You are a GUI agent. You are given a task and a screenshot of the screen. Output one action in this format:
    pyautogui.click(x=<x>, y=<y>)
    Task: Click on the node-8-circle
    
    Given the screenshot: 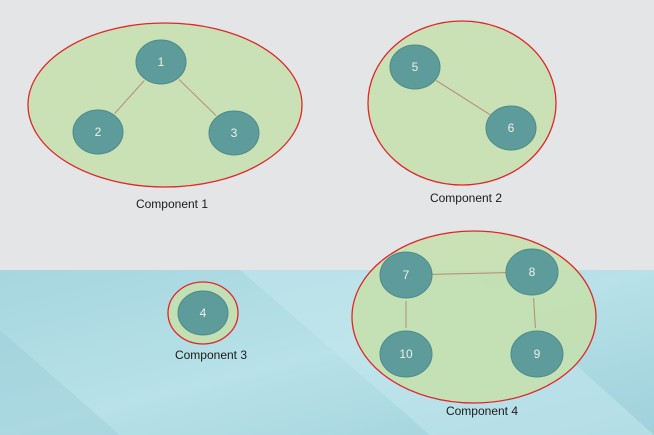 What is the action you would take?
    pyautogui.click(x=532, y=272)
    